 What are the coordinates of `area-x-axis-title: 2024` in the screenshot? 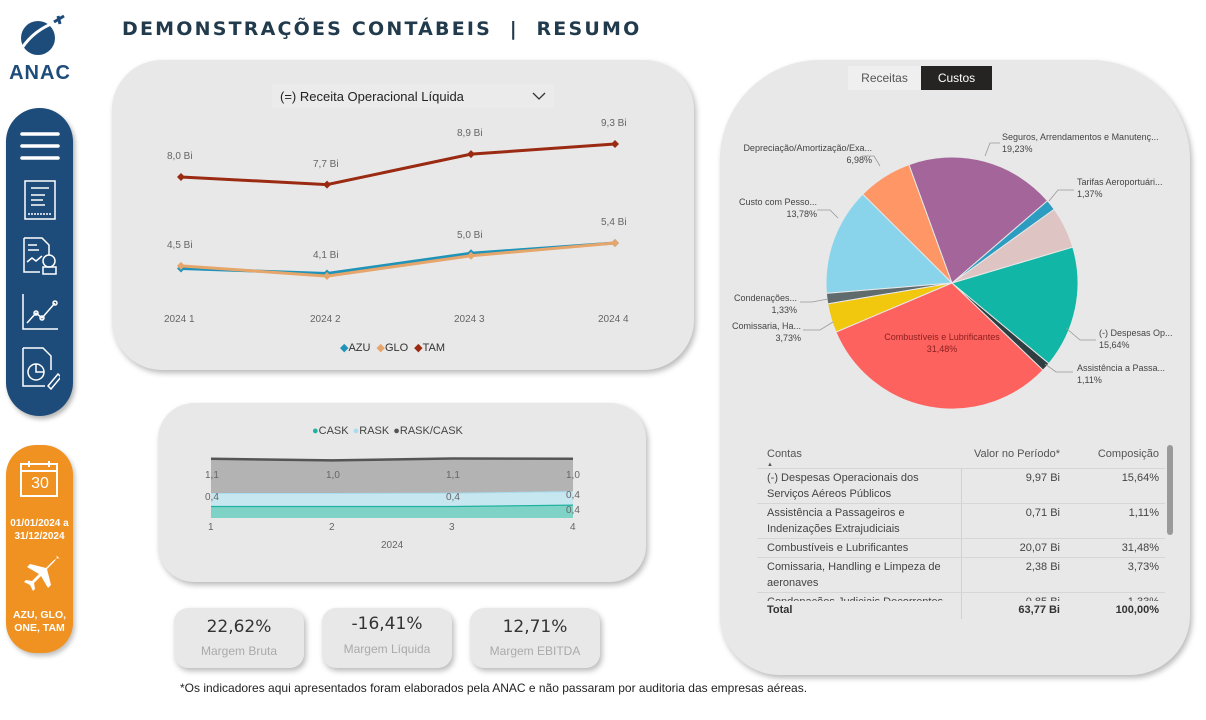 It's located at (392, 545).